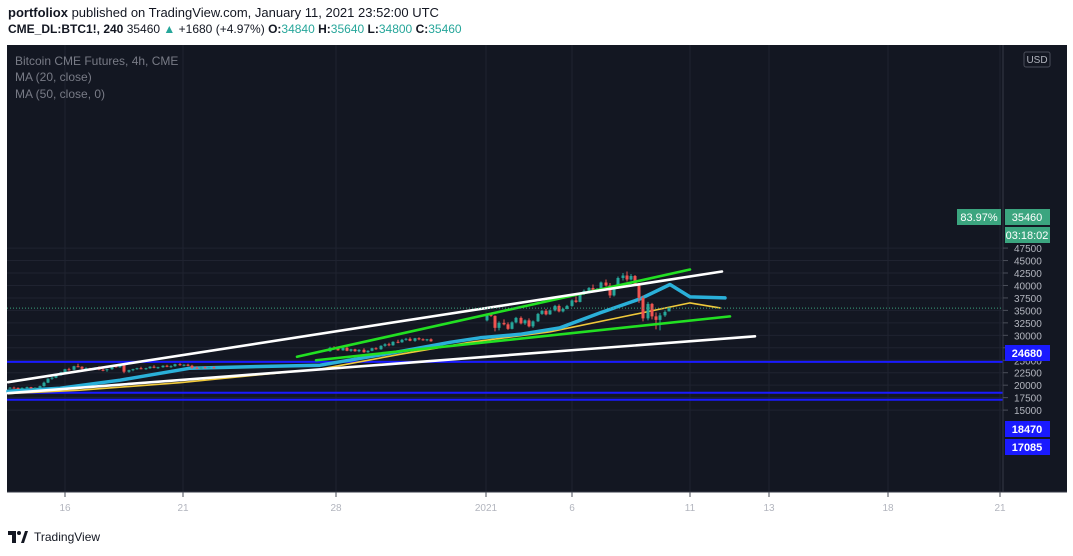  What do you see at coordinates (60, 94) in the screenshot?
I see `legend-ma50: MA (50, close, 0)` at bounding box center [60, 94].